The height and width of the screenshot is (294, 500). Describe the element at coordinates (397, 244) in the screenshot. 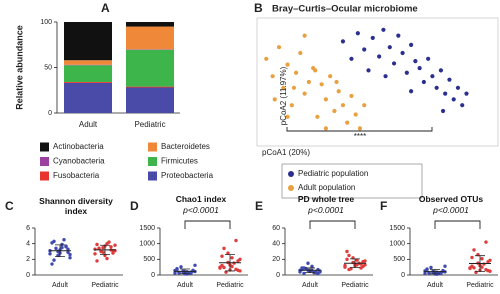

I see `y-tick-label: 1000` at that location.